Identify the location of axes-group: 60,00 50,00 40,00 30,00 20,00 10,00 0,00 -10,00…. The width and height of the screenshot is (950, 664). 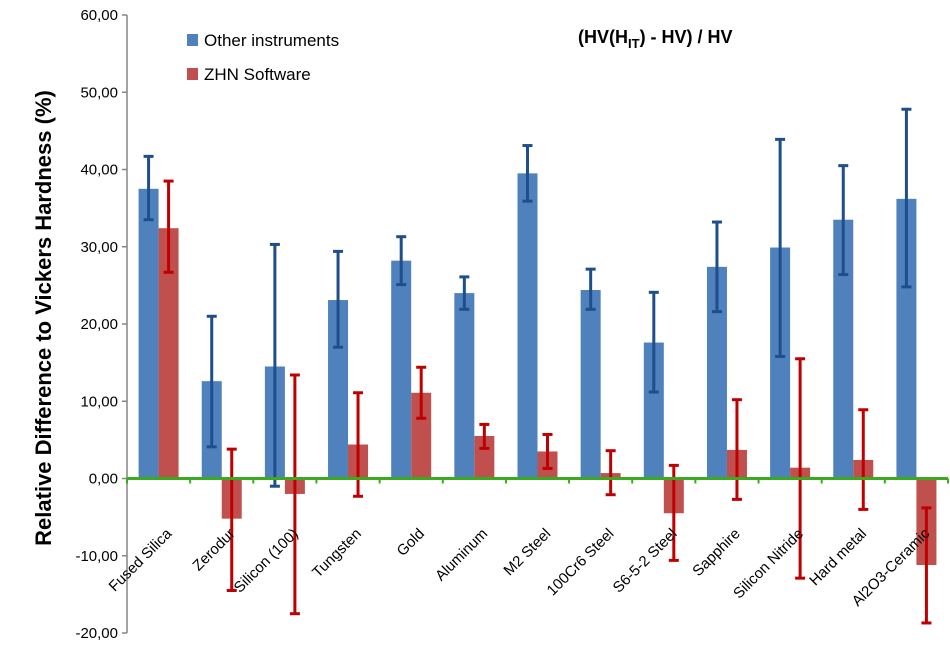
(101, 324).